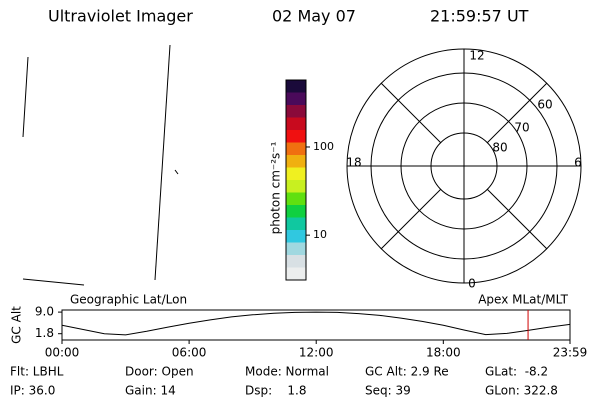  Describe the element at coordinates (523, 300) in the screenshot. I see `right-label: Apex MLat/MLT` at that location.